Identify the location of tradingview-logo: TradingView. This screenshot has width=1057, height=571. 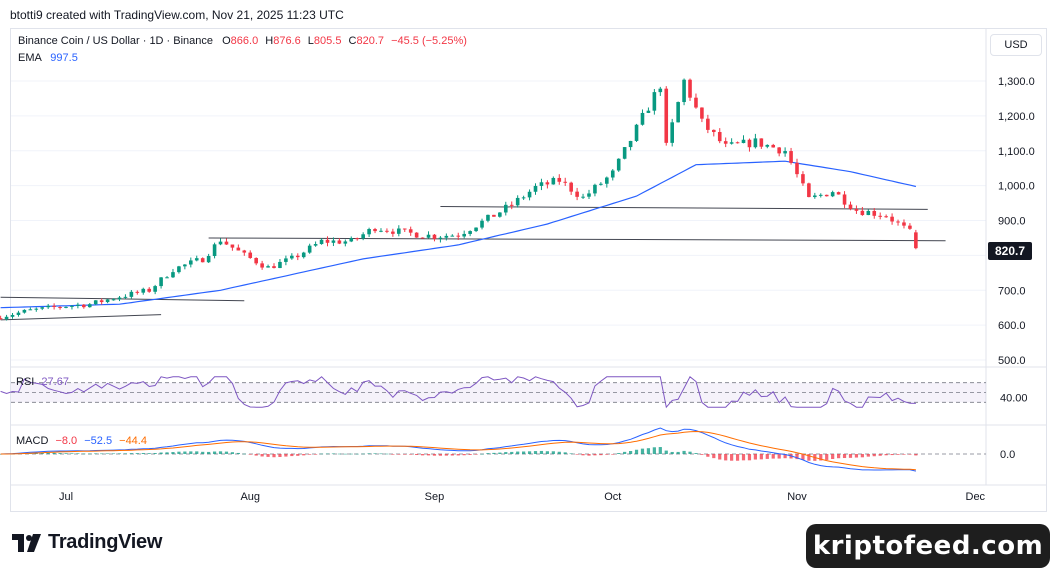
(87, 542).